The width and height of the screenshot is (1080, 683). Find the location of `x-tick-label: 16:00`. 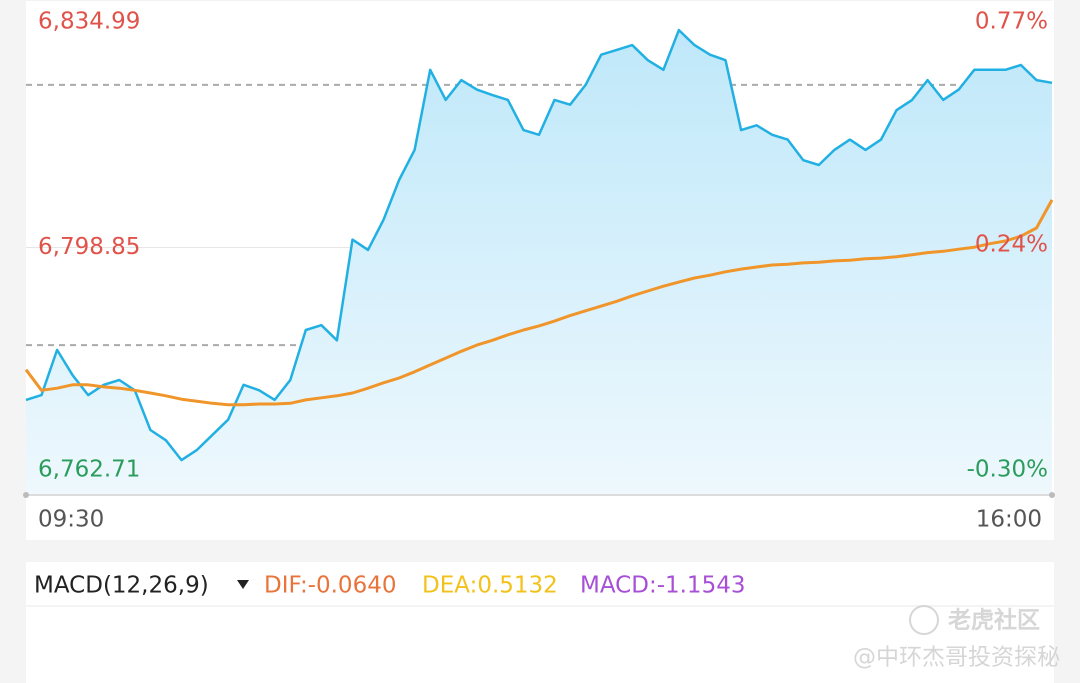

x-tick-label: 16:00 is located at coordinates (1009, 520).